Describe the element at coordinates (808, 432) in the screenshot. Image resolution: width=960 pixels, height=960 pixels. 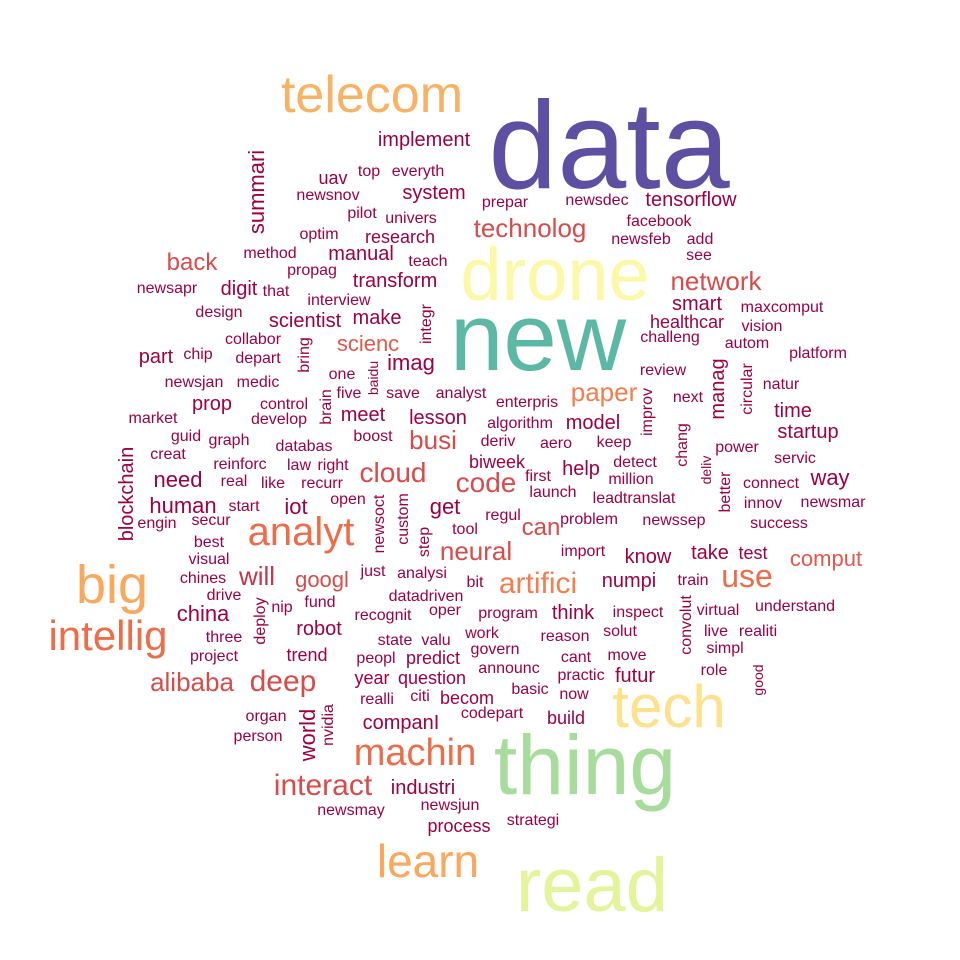
I see `word-startup: startup` at that location.